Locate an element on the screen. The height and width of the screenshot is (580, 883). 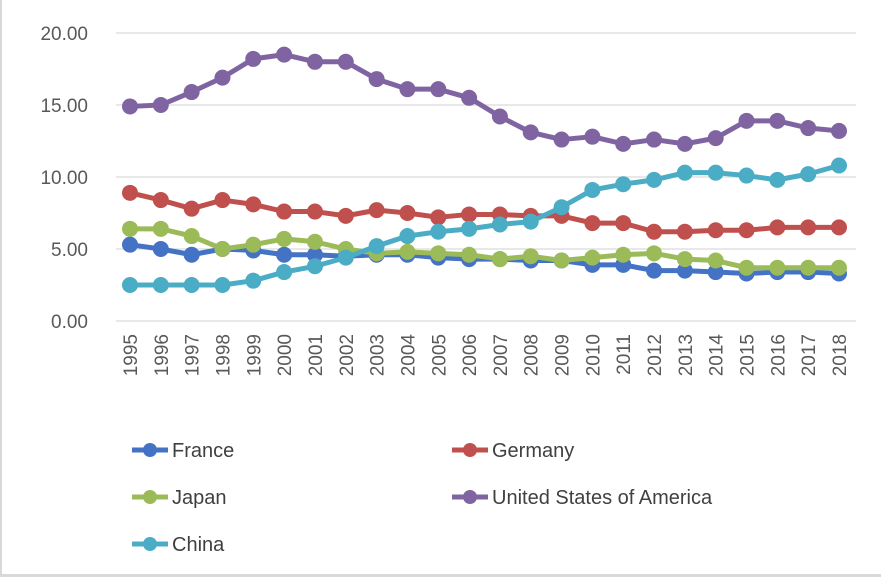
x-tick-label: 2009 is located at coordinates (563, 355).